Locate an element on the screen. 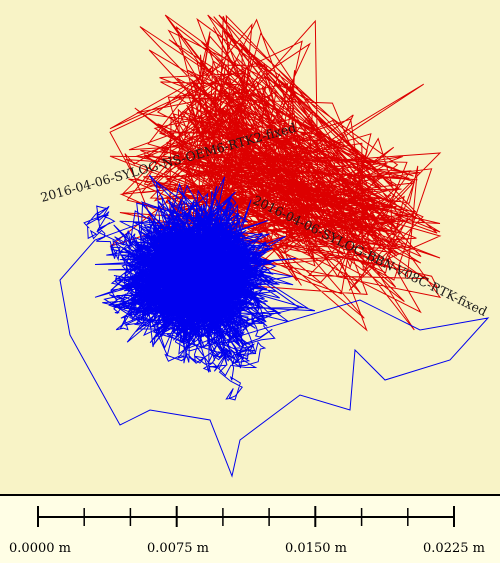 This screenshot has width=500, height=563. scale-bar is located at coordinates (246, 516).